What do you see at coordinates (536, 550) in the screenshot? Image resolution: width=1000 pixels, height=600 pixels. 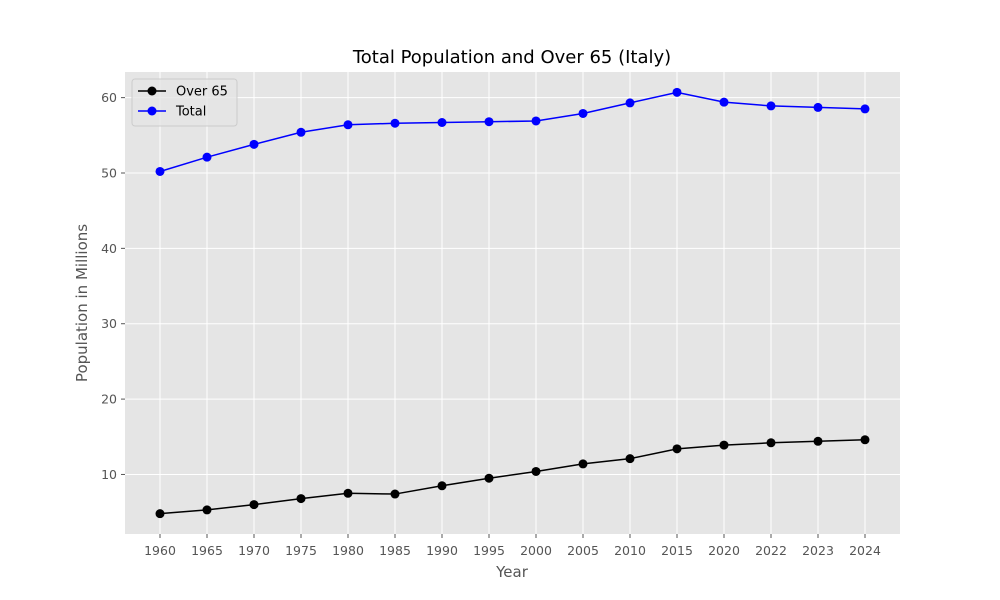 I see `x-tick-label: 2000` at bounding box center [536, 550].